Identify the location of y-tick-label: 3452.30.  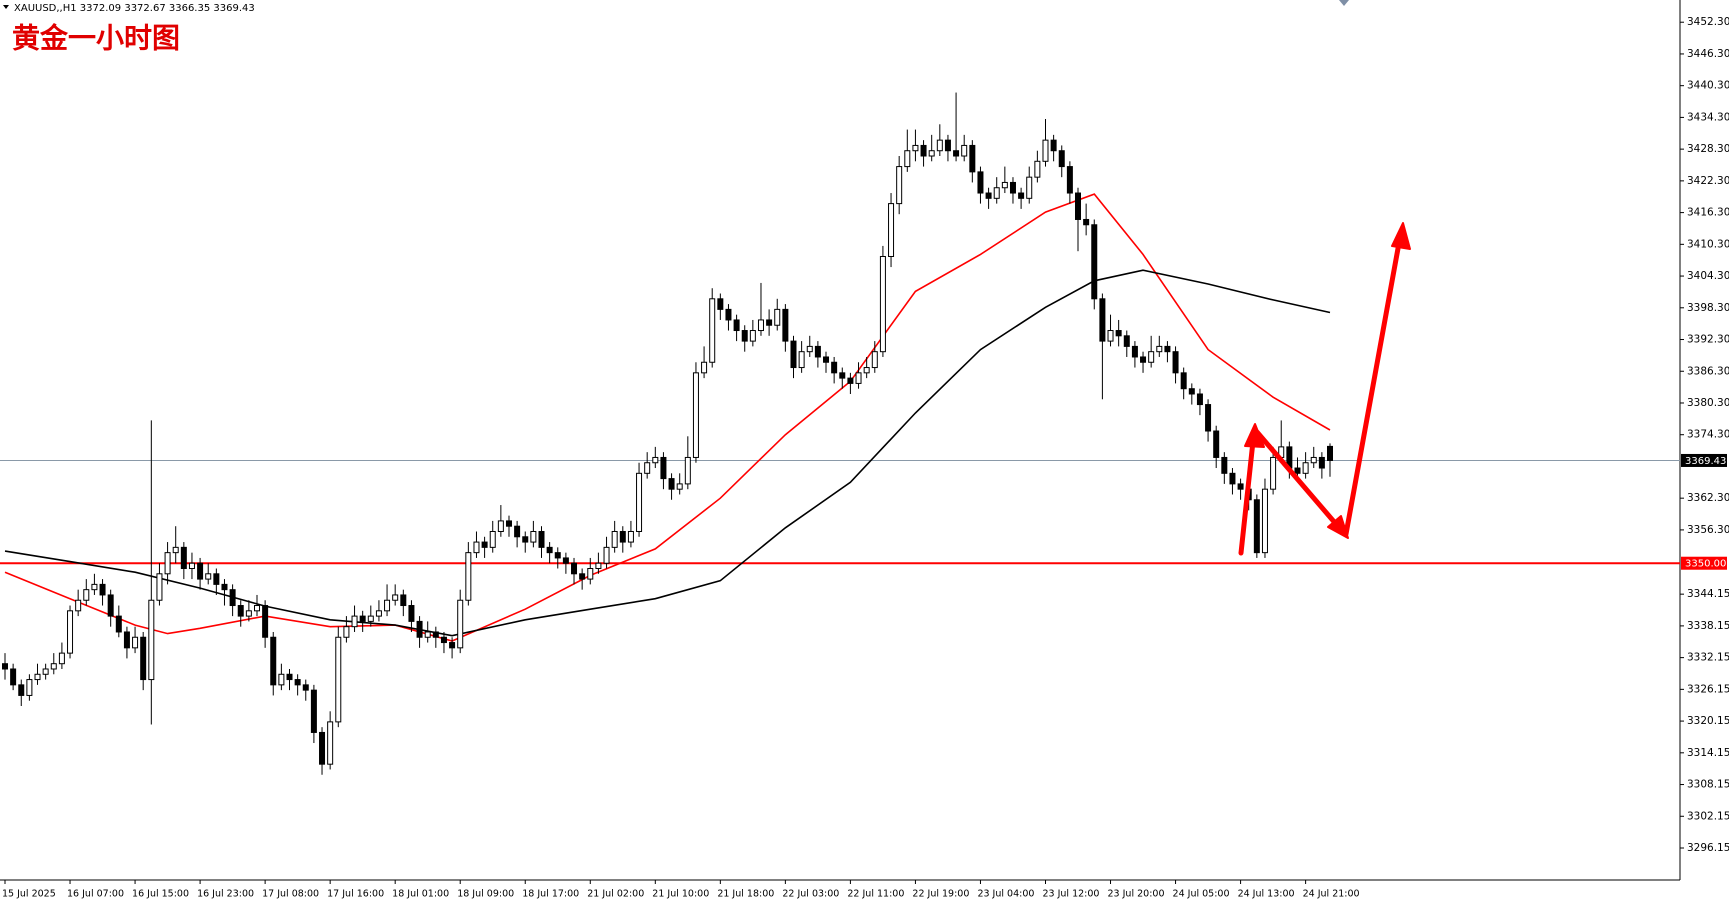
(1708, 22).